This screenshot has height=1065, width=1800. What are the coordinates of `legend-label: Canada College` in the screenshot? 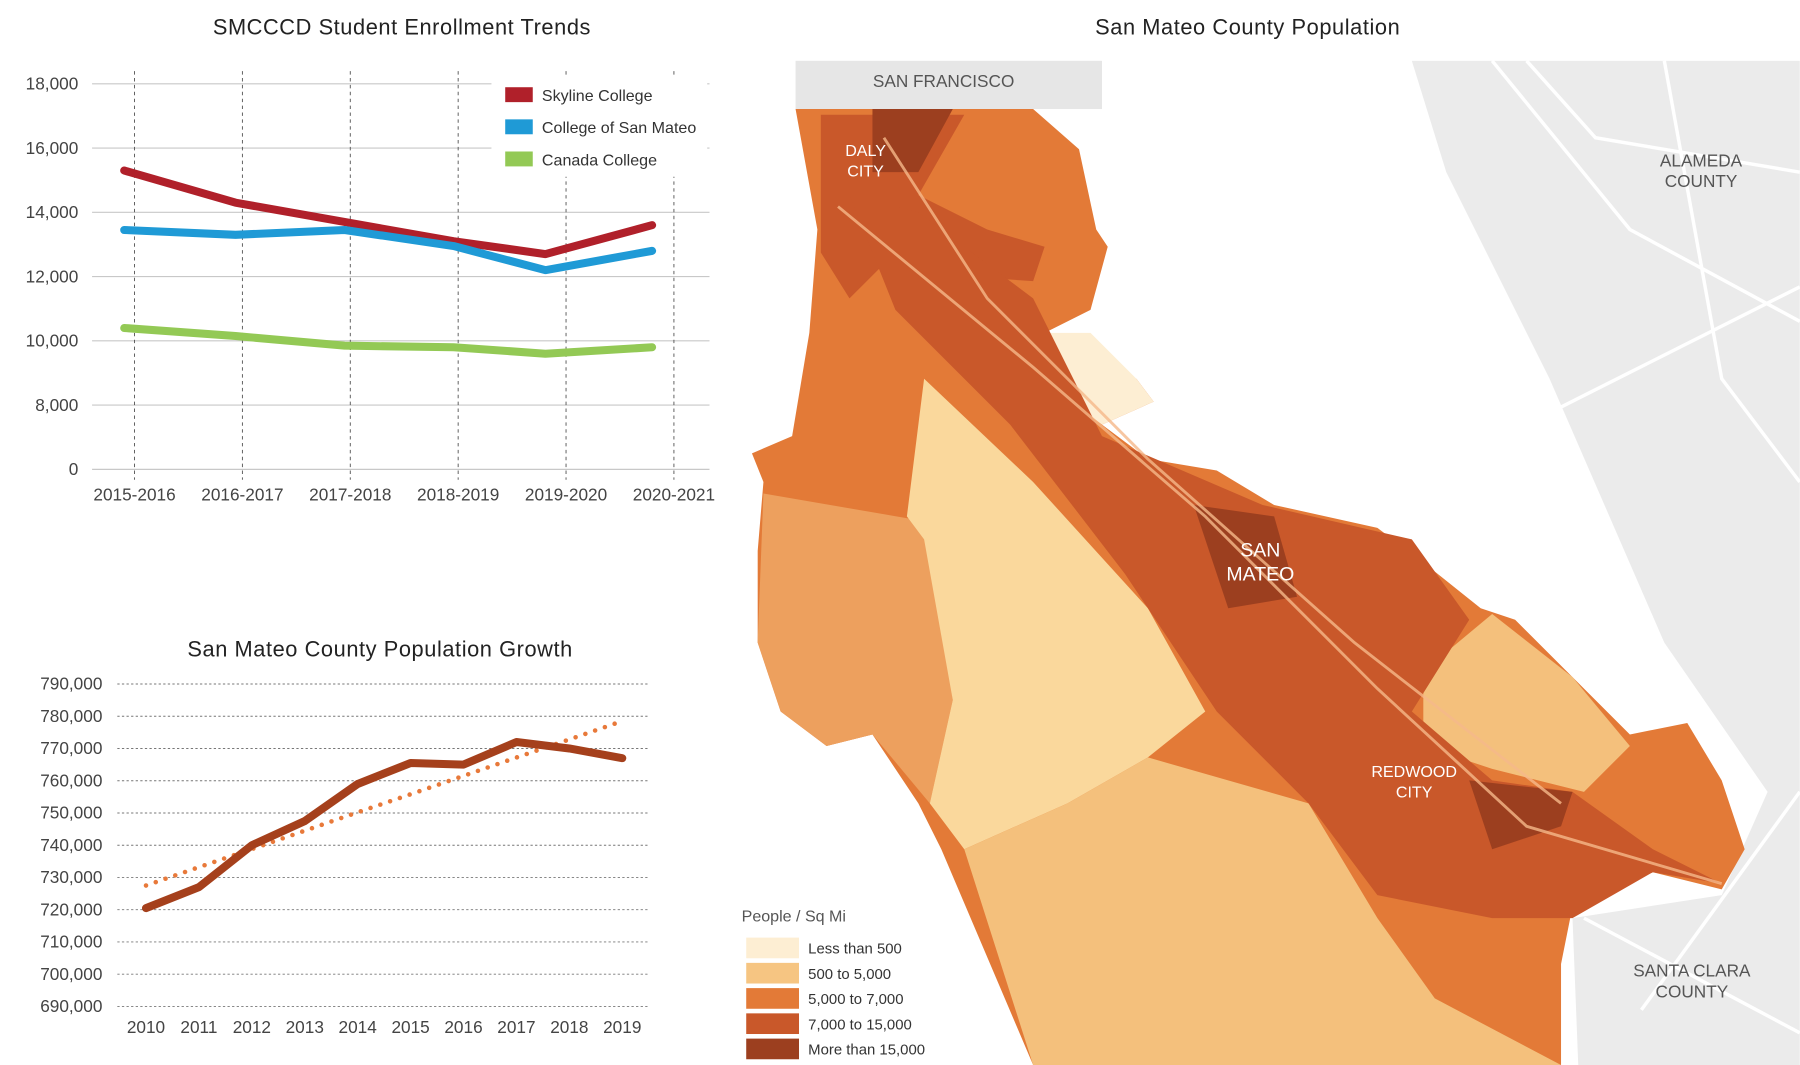 It's located at (599, 160).